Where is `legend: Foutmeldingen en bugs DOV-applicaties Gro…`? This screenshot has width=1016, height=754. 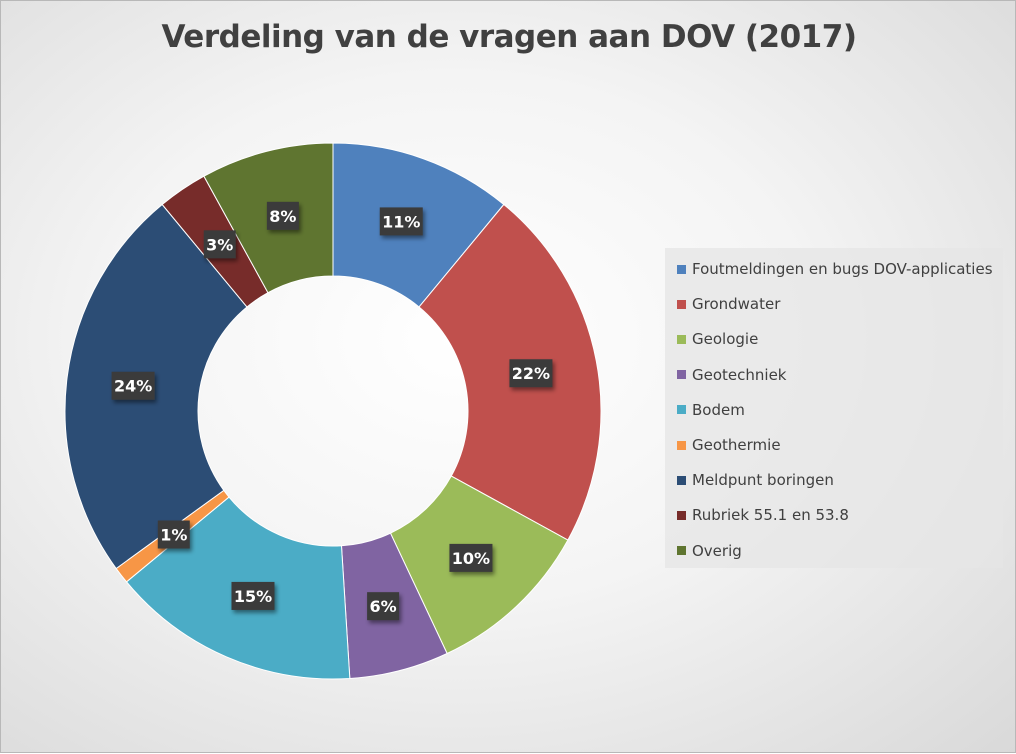
legend: Foutmeldingen en bugs DOV-applicaties Gro… is located at coordinates (834, 408).